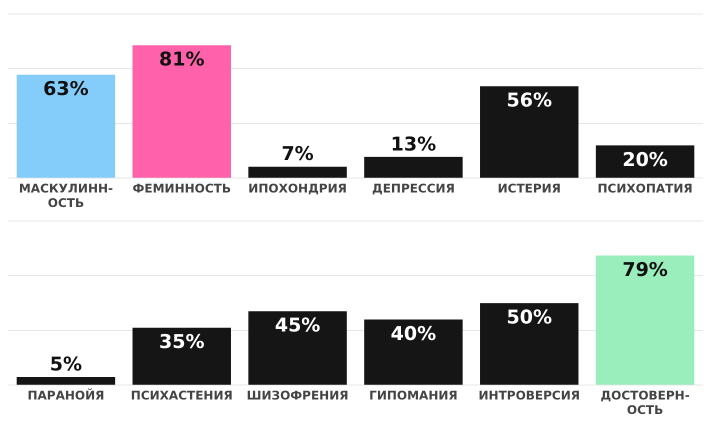  Describe the element at coordinates (297, 395) in the screenshot. I see `x-tick-label: ШИЗОФРЕНИЯ` at that location.